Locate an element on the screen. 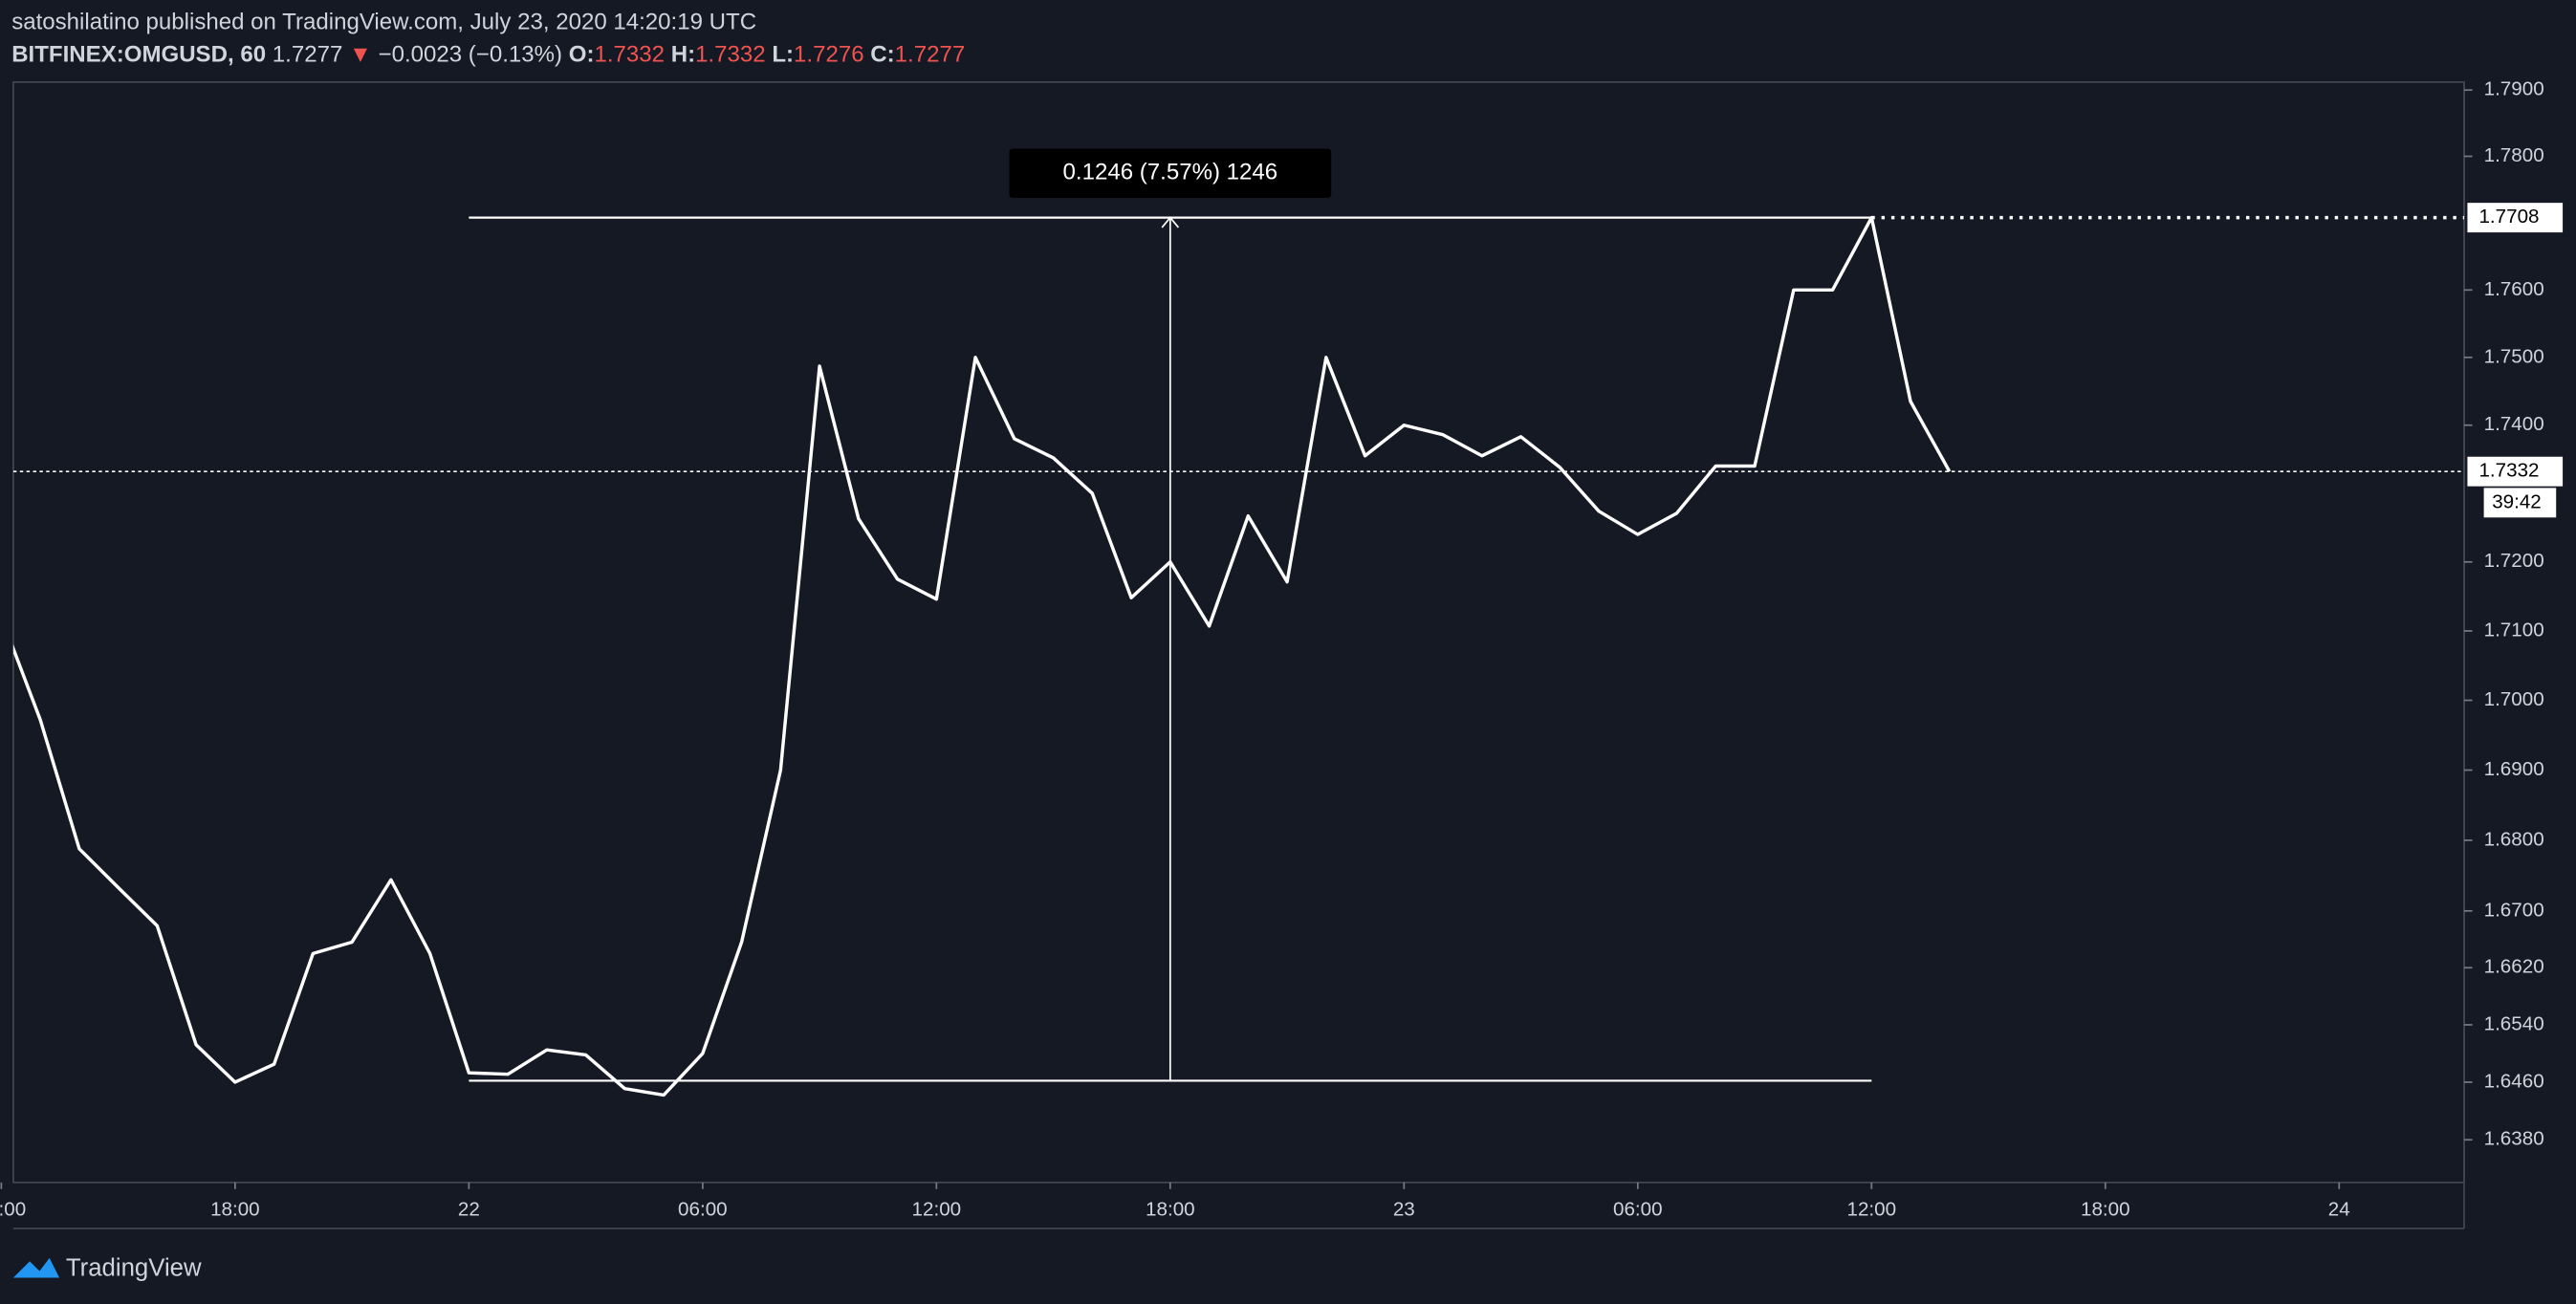 The height and width of the screenshot is (1304, 2576). countdown-box is located at coordinates (2520, 503).